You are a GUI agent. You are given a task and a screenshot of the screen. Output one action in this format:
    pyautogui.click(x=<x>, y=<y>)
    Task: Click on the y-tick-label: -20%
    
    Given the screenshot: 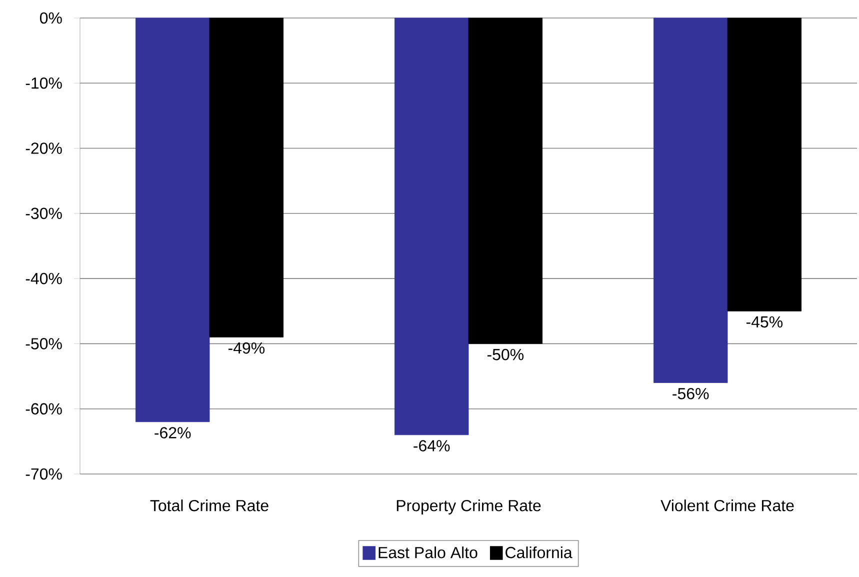 What is the action you would take?
    pyautogui.click(x=44, y=148)
    